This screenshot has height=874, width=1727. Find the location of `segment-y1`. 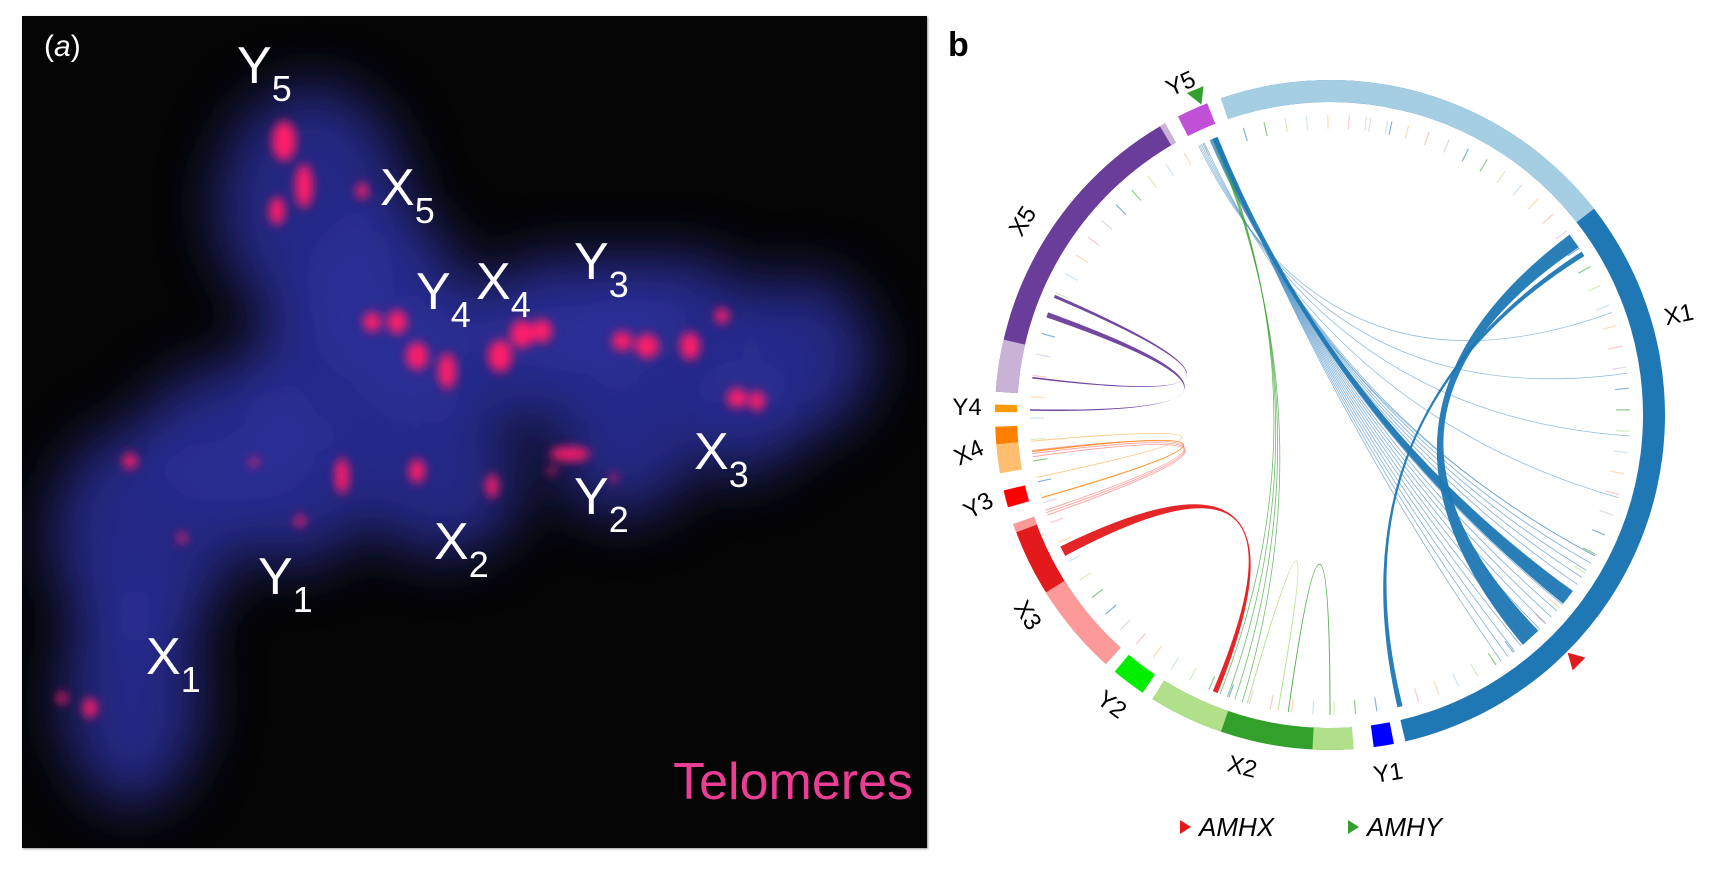

segment-y1 is located at coordinates (1382, 735).